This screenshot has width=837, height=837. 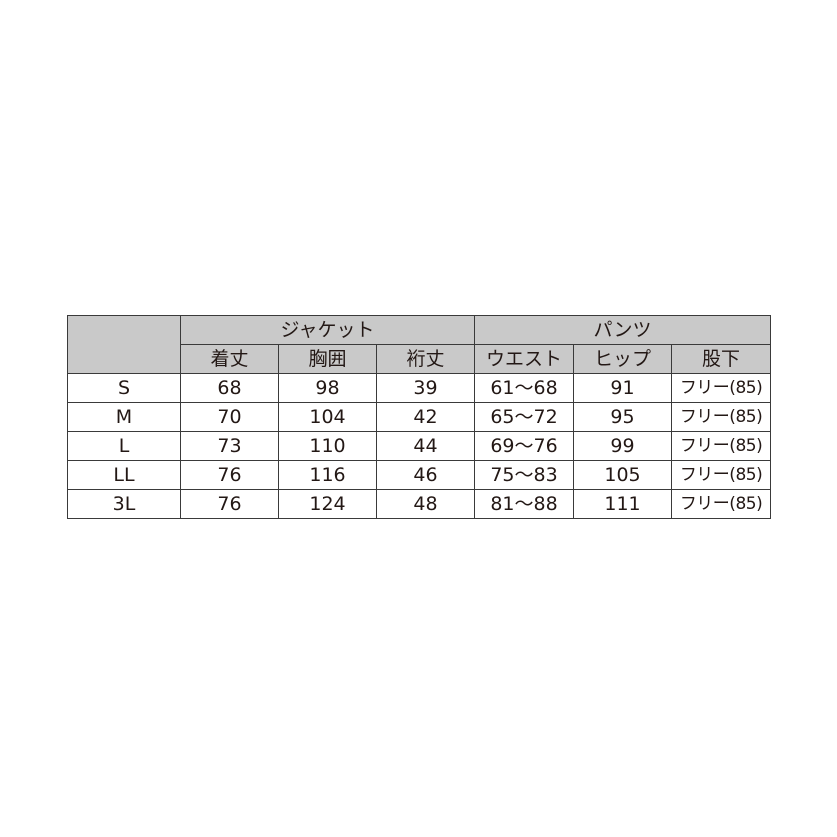 I want to click on size-label: L, so click(x=124, y=446).